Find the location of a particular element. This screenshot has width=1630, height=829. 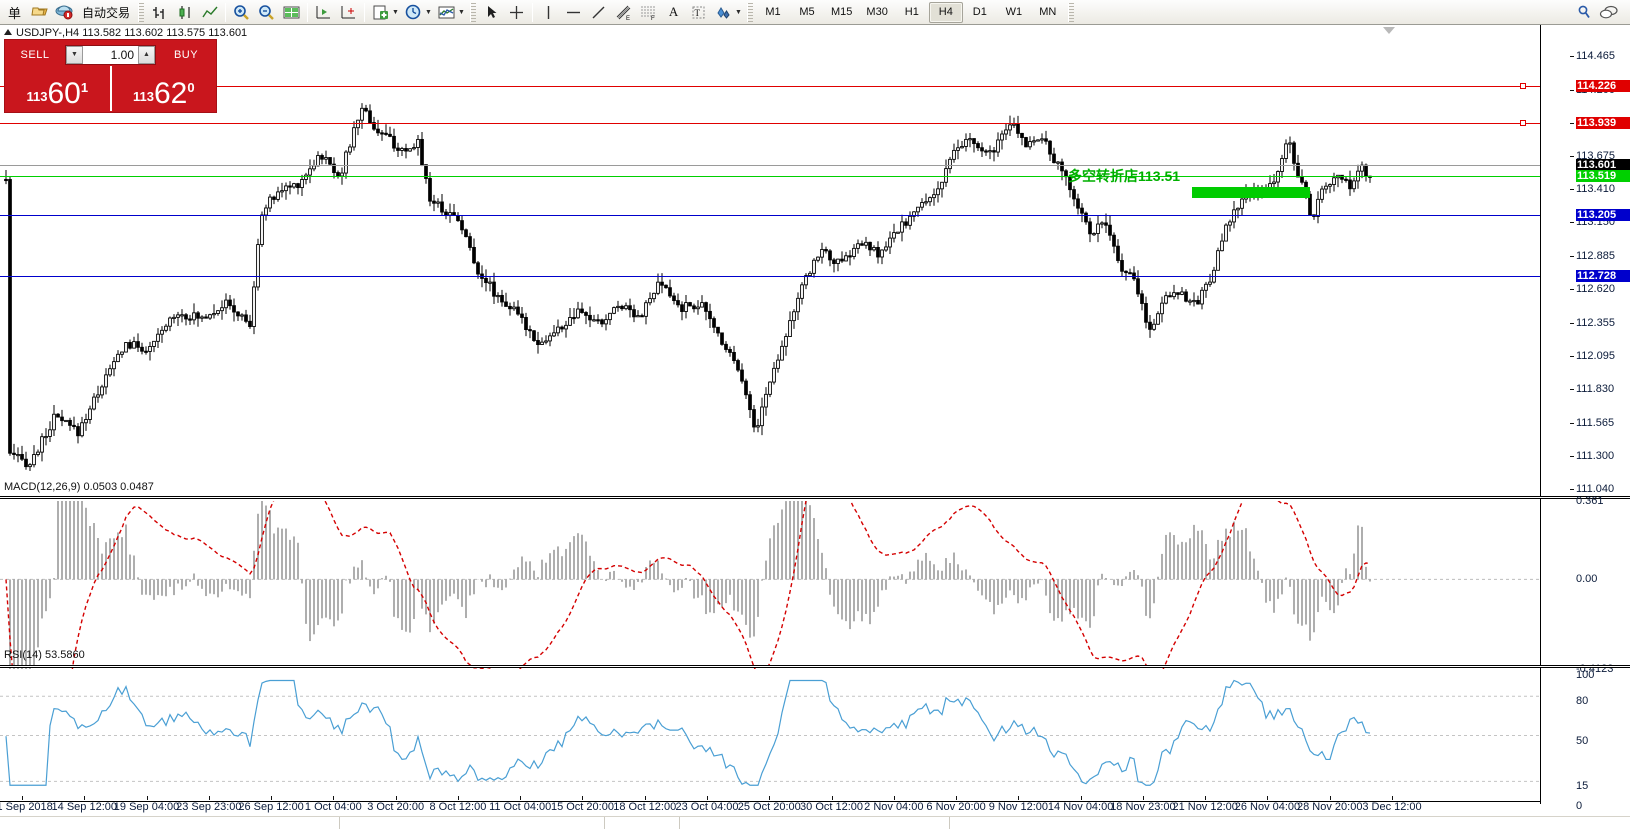

price-badge: 112.728 is located at coordinates (1603, 275).